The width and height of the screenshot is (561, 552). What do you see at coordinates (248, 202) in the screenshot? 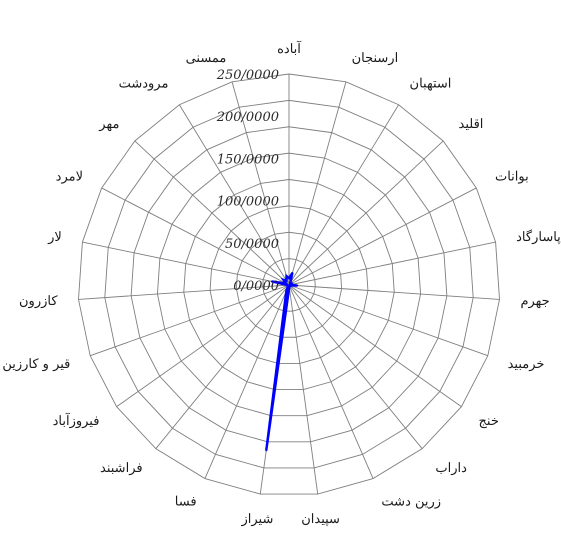
I see `radial-tick-label: 100/0000` at bounding box center [248, 202].